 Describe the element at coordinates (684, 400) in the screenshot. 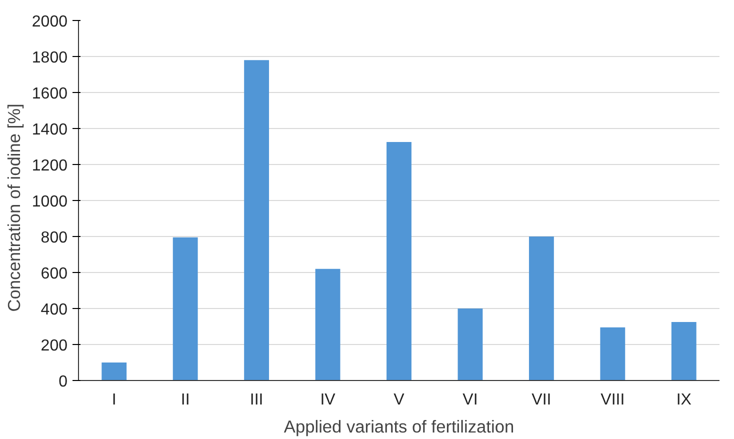

I see `x-tick-label: IX` at that location.